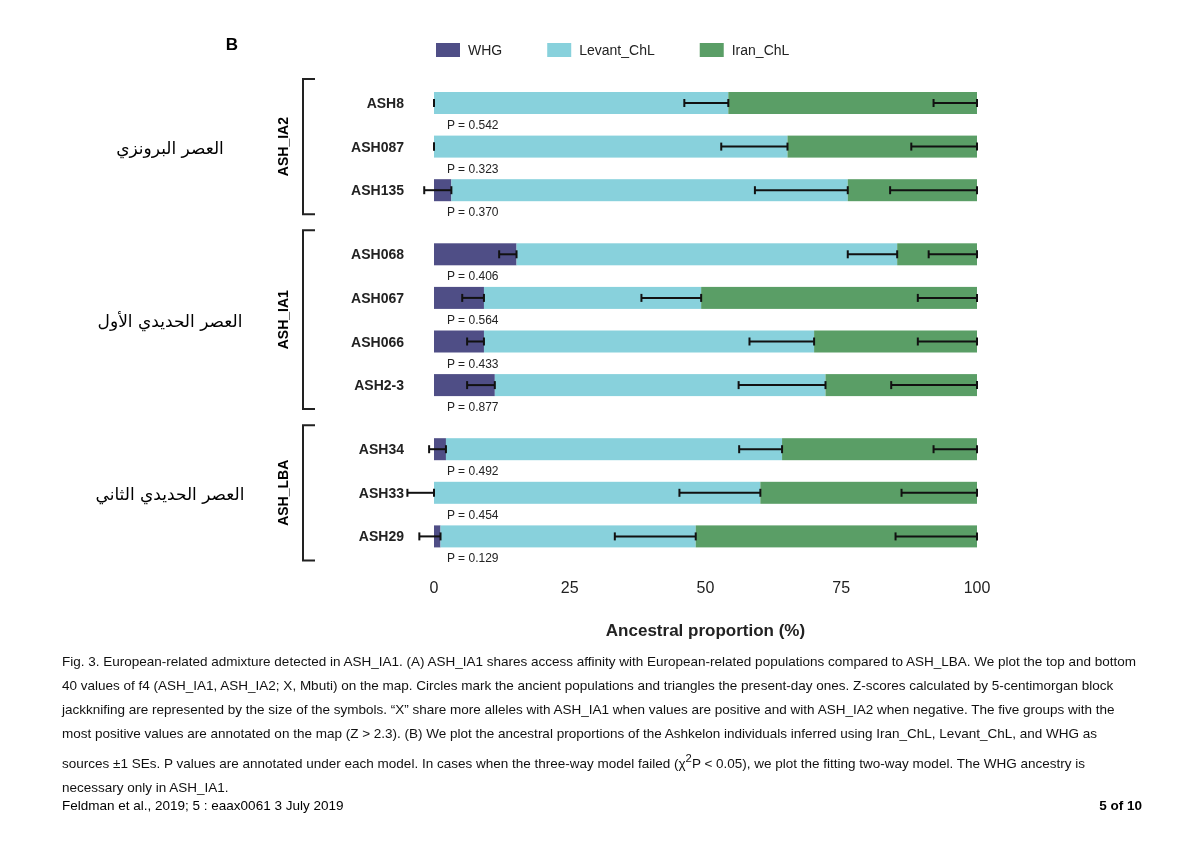 This screenshot has height=850, width=1200. What do you see at coordinates (599, 724) in the screenshot?
I see `text: Fig. 3. European-related admixture detected in ASH_IA1. (A) ASH_IA1 shares access affinity with European-related populations compared to ASH_LBA. We plot the top and bottom 40 values of f4 (ASH_IA1, ASH_IA2; X, Mbuti) on the map. Circles mark the ancient populations and triangles the present-day ones. Z-scores calculated by 5-centimorgan block jackknifing are represented by the size of the symbols. “X” share more alleles with ASH_IA1 when values are positive and with ASH_IA2 when negative. The five groups with the most positive values are annotated on the map (Z > 2.3). (B) We plot the ancestral proportions of the Ashkelon individuals inferred using Iran_ChL, Levant_ChL, and WHG as sources ±1 SEs. P values are annotated under each model. In cases when the three-way model failed (χ$^{2}$P < 0.05), we plot the fitting two-way model. The WHG ancestry is necessary only in ASH_IA1.` at bounding box center [599, 724].